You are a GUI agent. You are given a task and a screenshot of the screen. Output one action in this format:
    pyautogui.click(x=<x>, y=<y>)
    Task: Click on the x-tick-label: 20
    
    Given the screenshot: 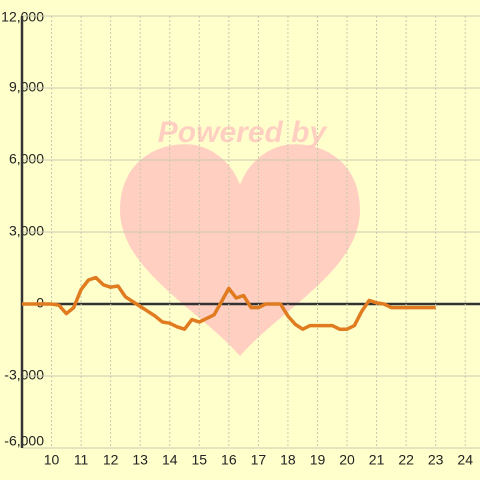 What is the action you would take?
    pyautogui.click(x=347, y=460)
    